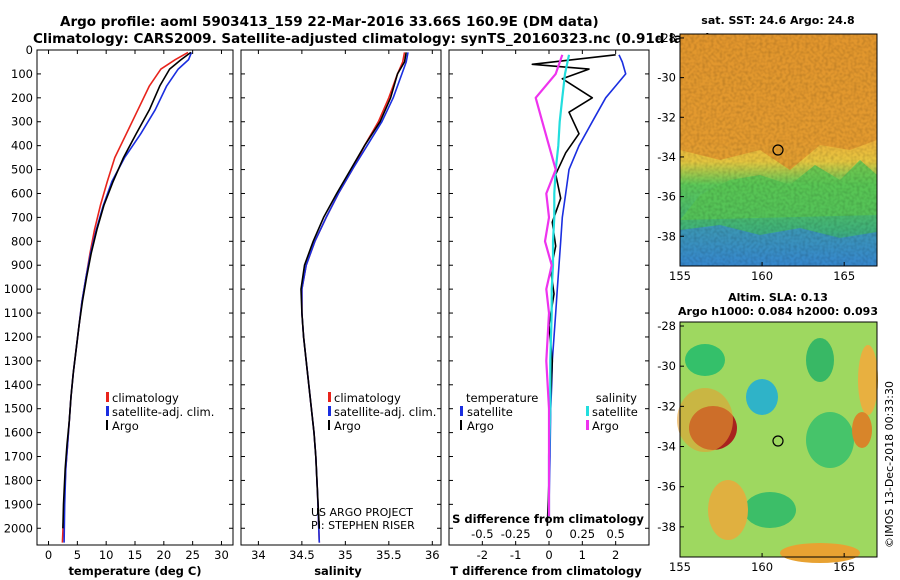  I want to click on footer-credit: ©IMOS 13-Dec-2018 00:33:30, so click(889, 464).